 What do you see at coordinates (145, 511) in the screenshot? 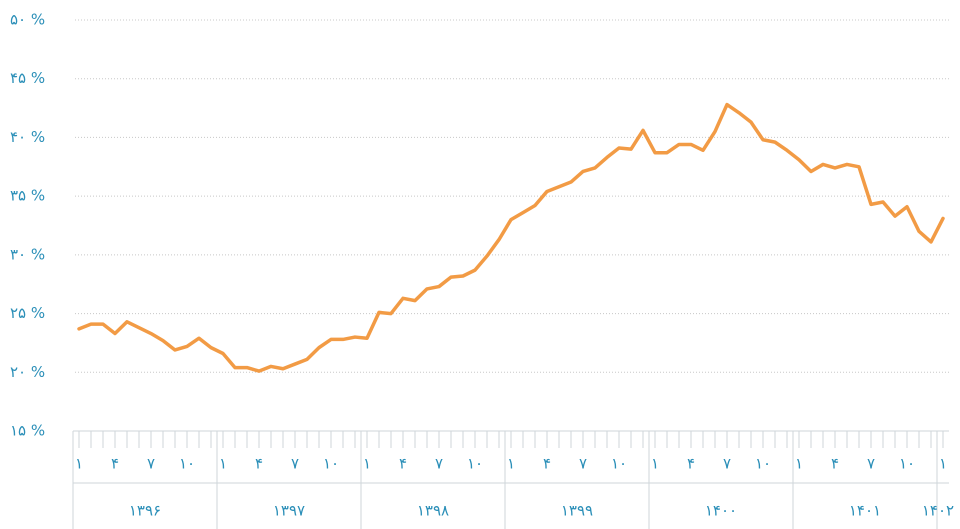
I see `year-label: ۱۳۹۶` at bounding box center [145, 511].